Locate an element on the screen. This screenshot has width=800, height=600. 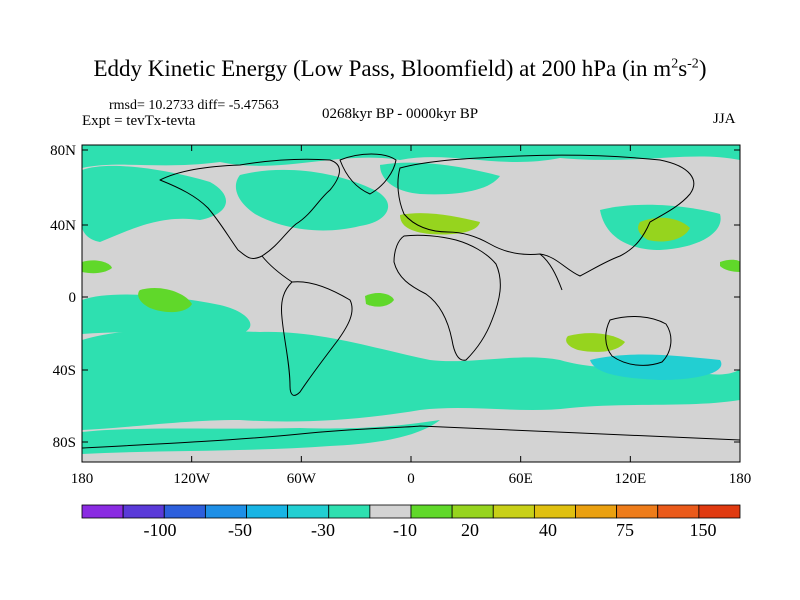
colorbar-label: 40 is located at coordinates (548, 530).